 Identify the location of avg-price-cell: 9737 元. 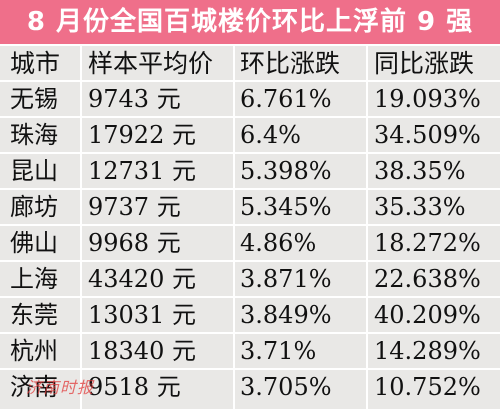
(134, 207).